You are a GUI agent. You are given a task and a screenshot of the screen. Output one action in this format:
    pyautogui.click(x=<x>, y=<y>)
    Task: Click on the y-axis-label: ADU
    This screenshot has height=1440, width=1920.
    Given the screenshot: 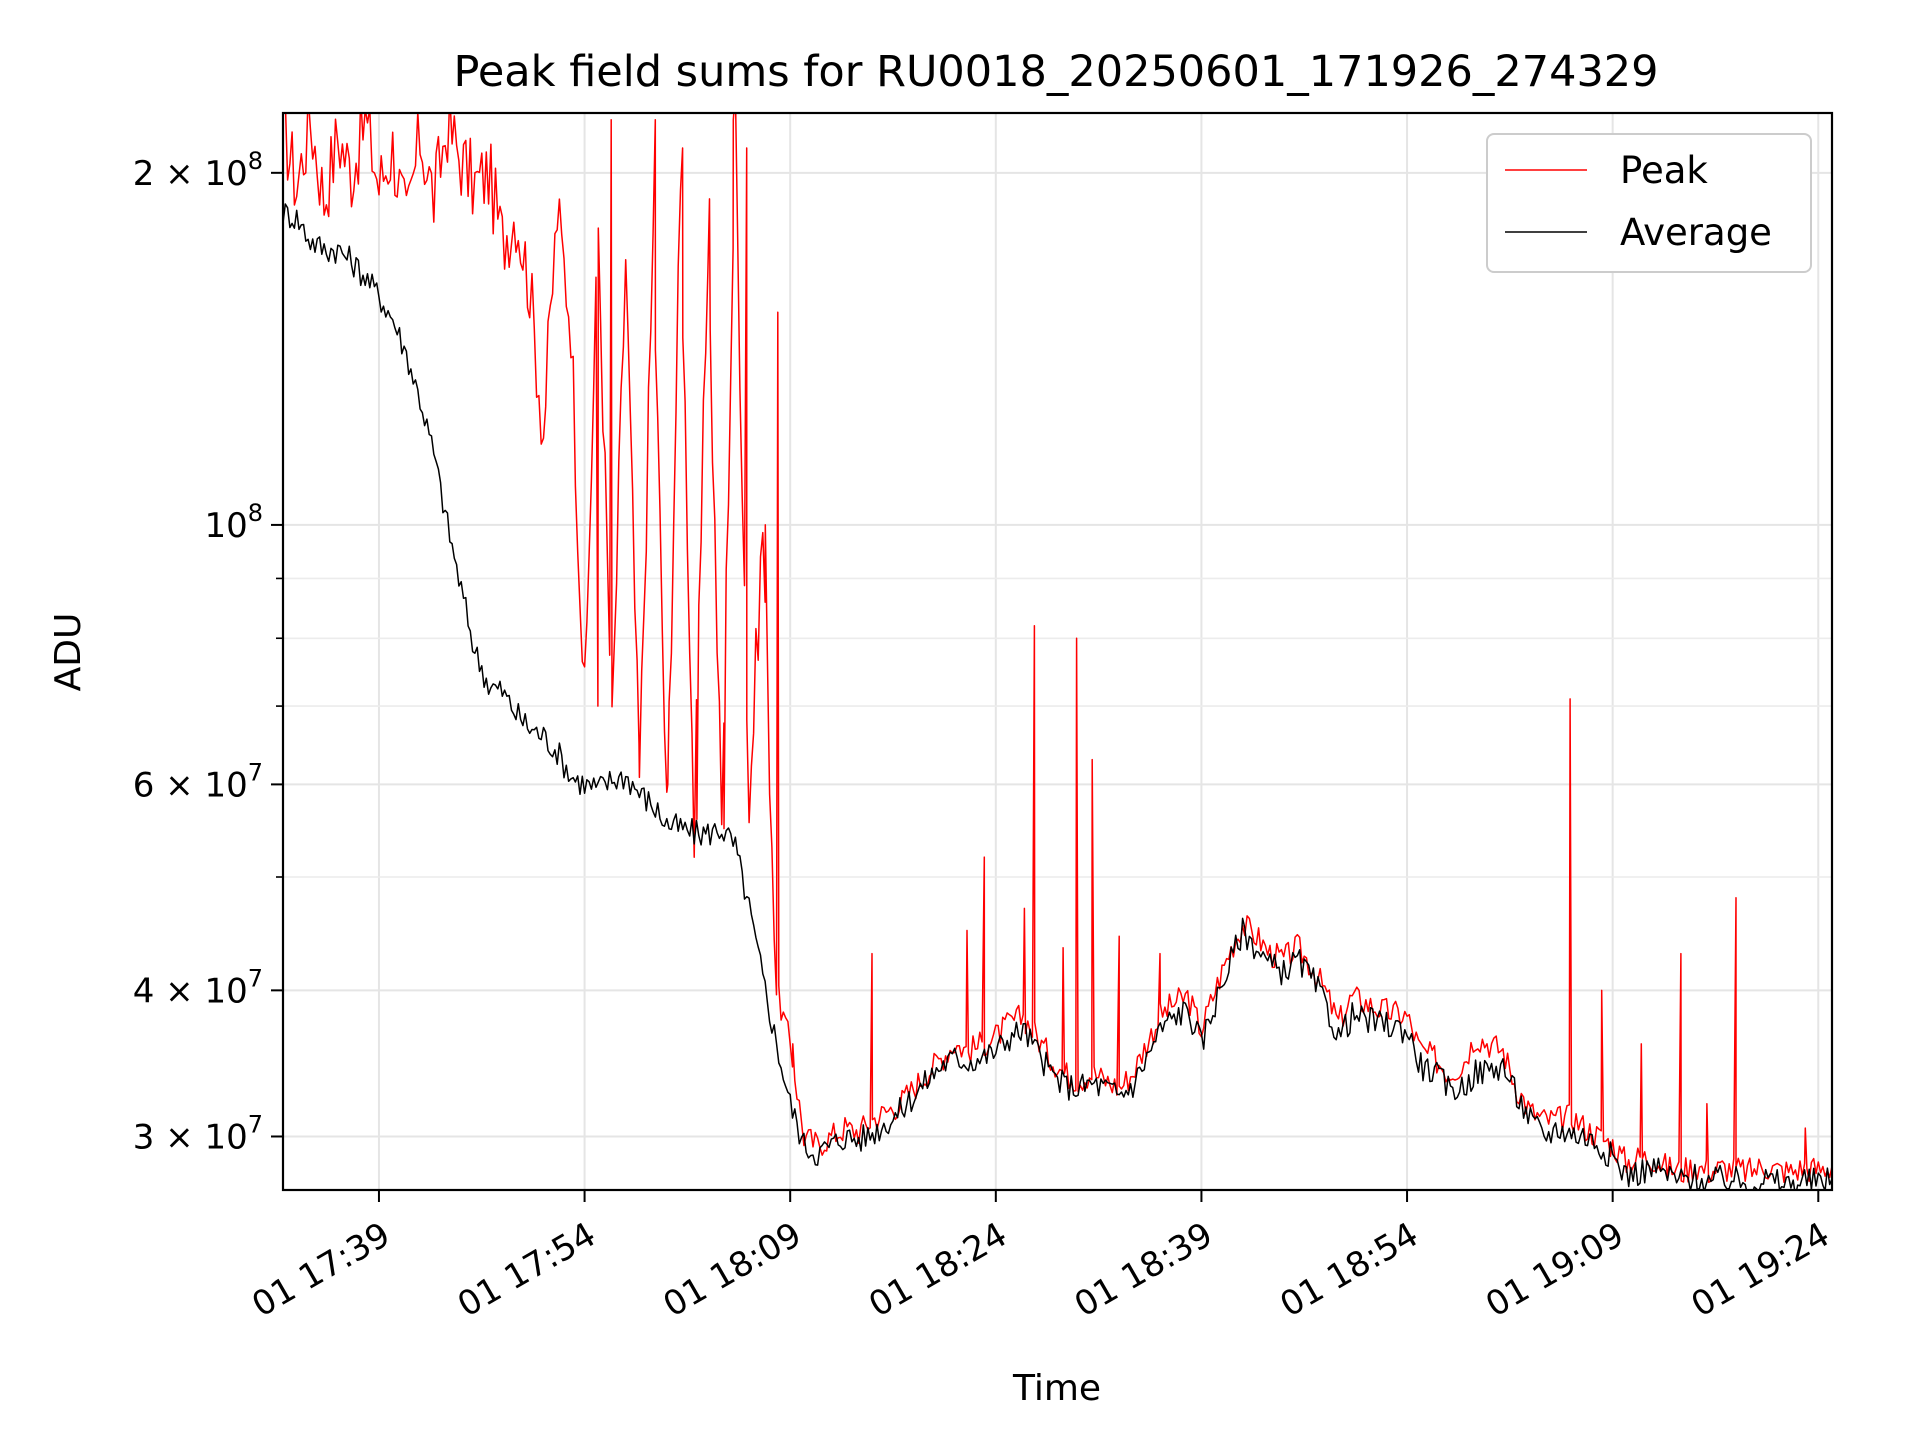 What is the action you would take?
    pyautogui.click(x=68, y=652)
    